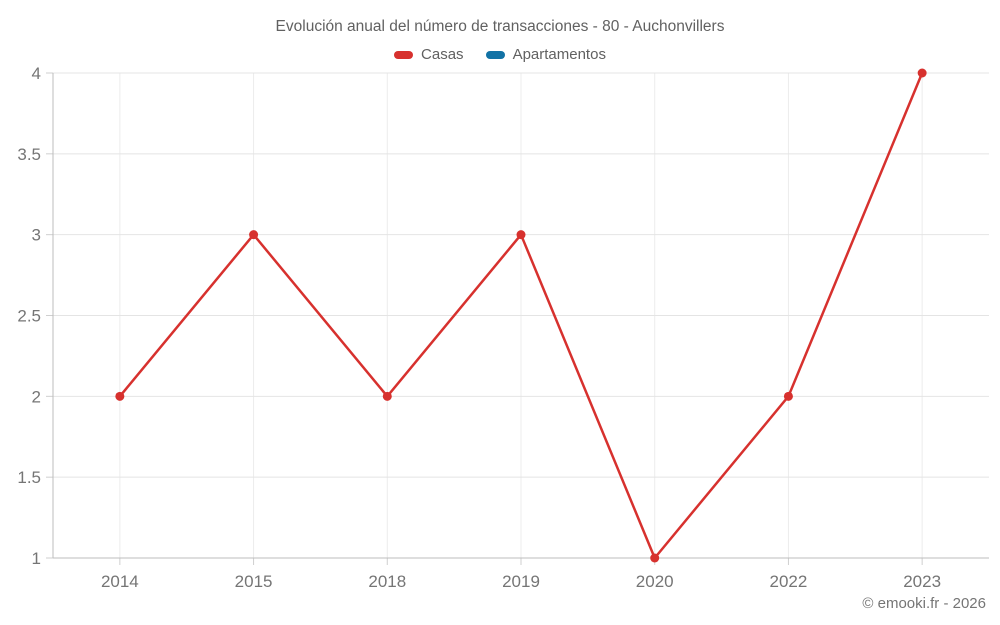  Describe the element at coordinates (922, 581) in the screenshot. I see `x-tick-label: 2023` at that location.